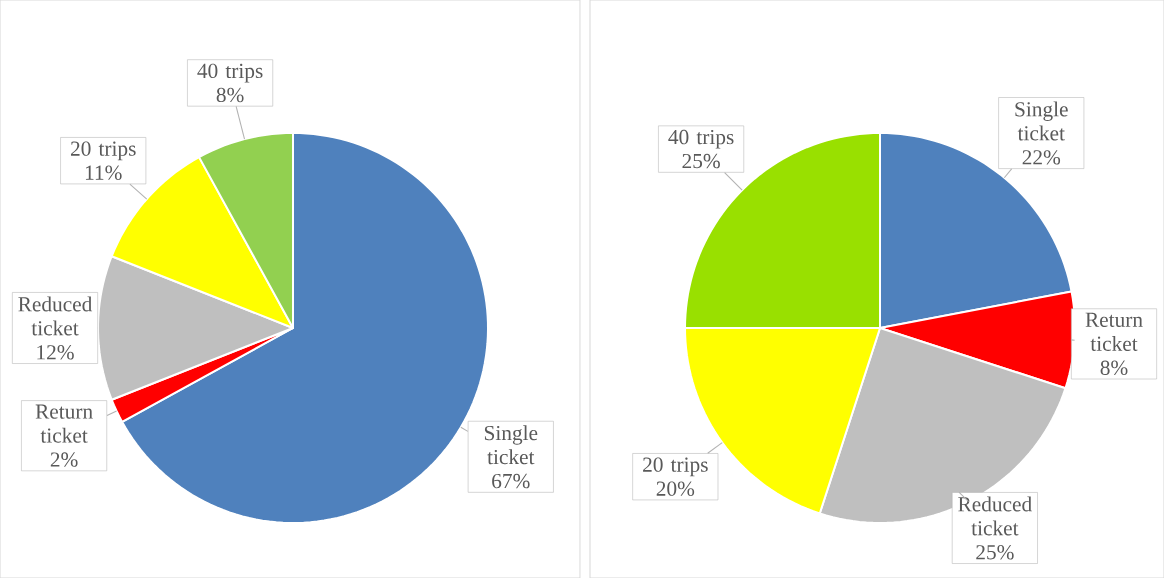 The image size is (1164, 578). I want to click on data-label: 2%, so click(64, 459).